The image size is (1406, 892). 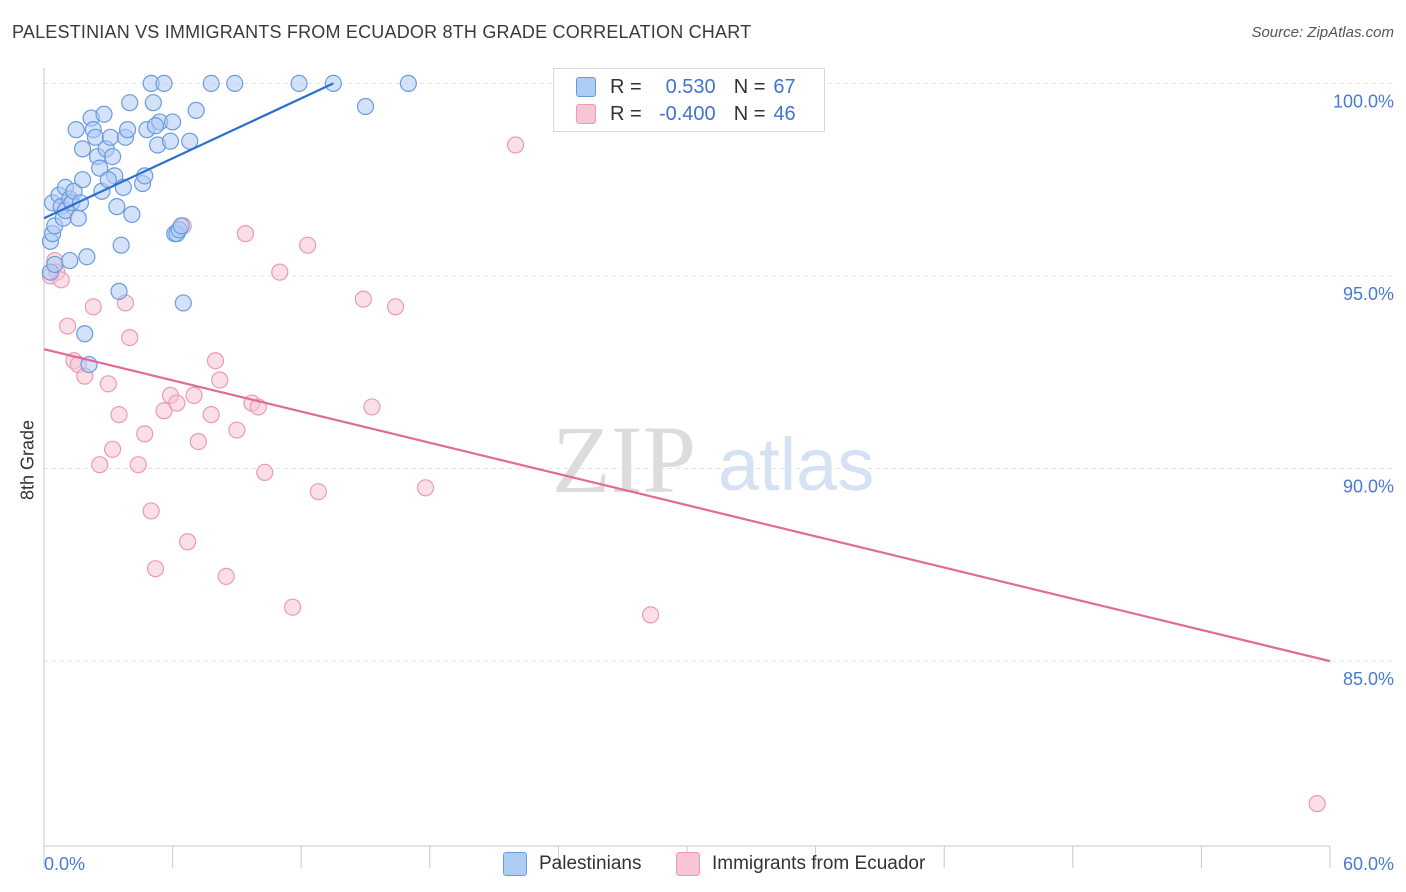 I want to click on legend-swatch-immigrants-from-ecuador, so click(x=688, y=864).